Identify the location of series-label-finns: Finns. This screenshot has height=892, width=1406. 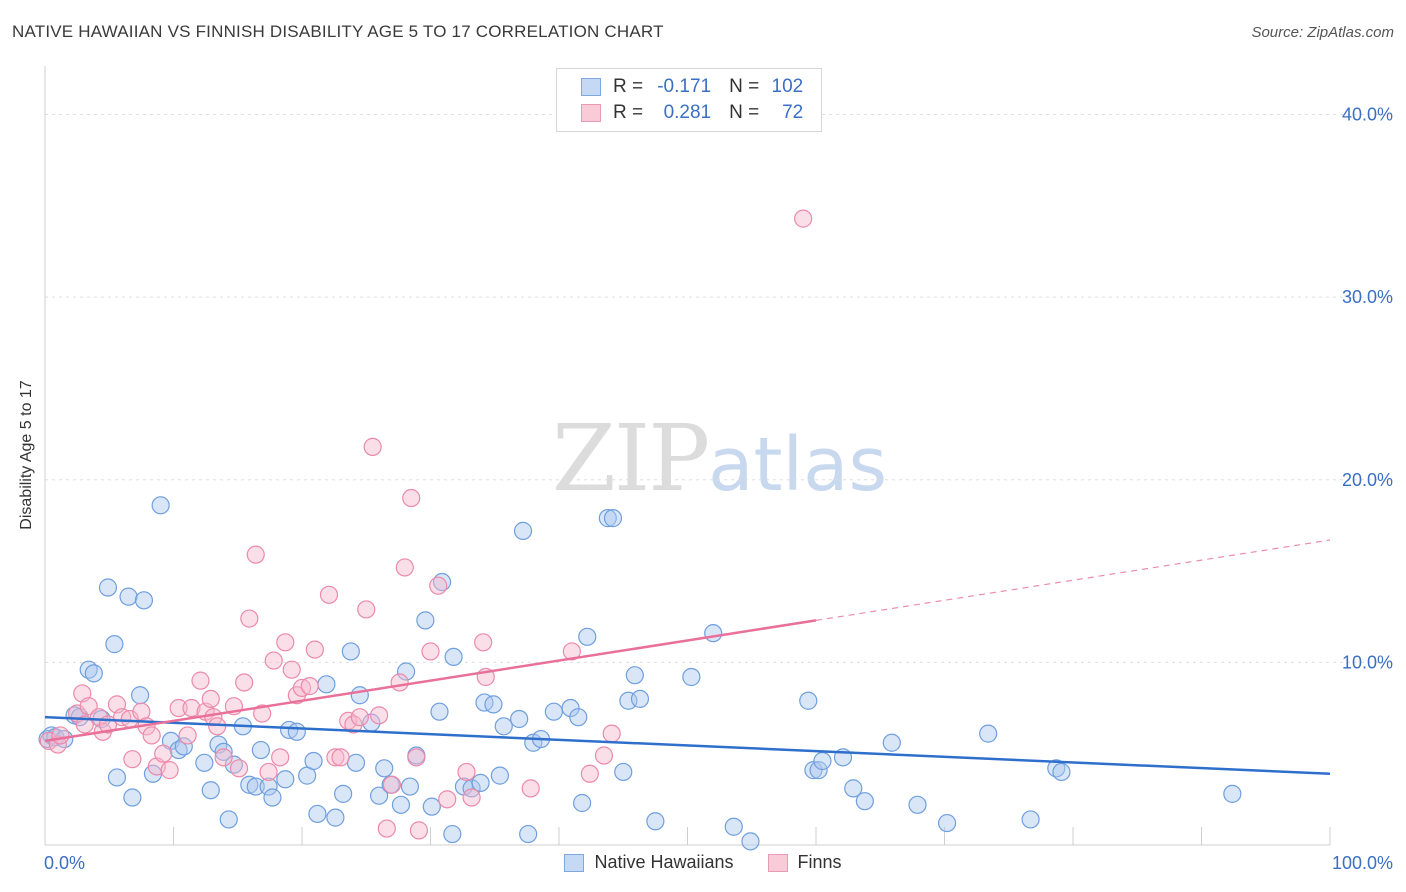
(819, 862).